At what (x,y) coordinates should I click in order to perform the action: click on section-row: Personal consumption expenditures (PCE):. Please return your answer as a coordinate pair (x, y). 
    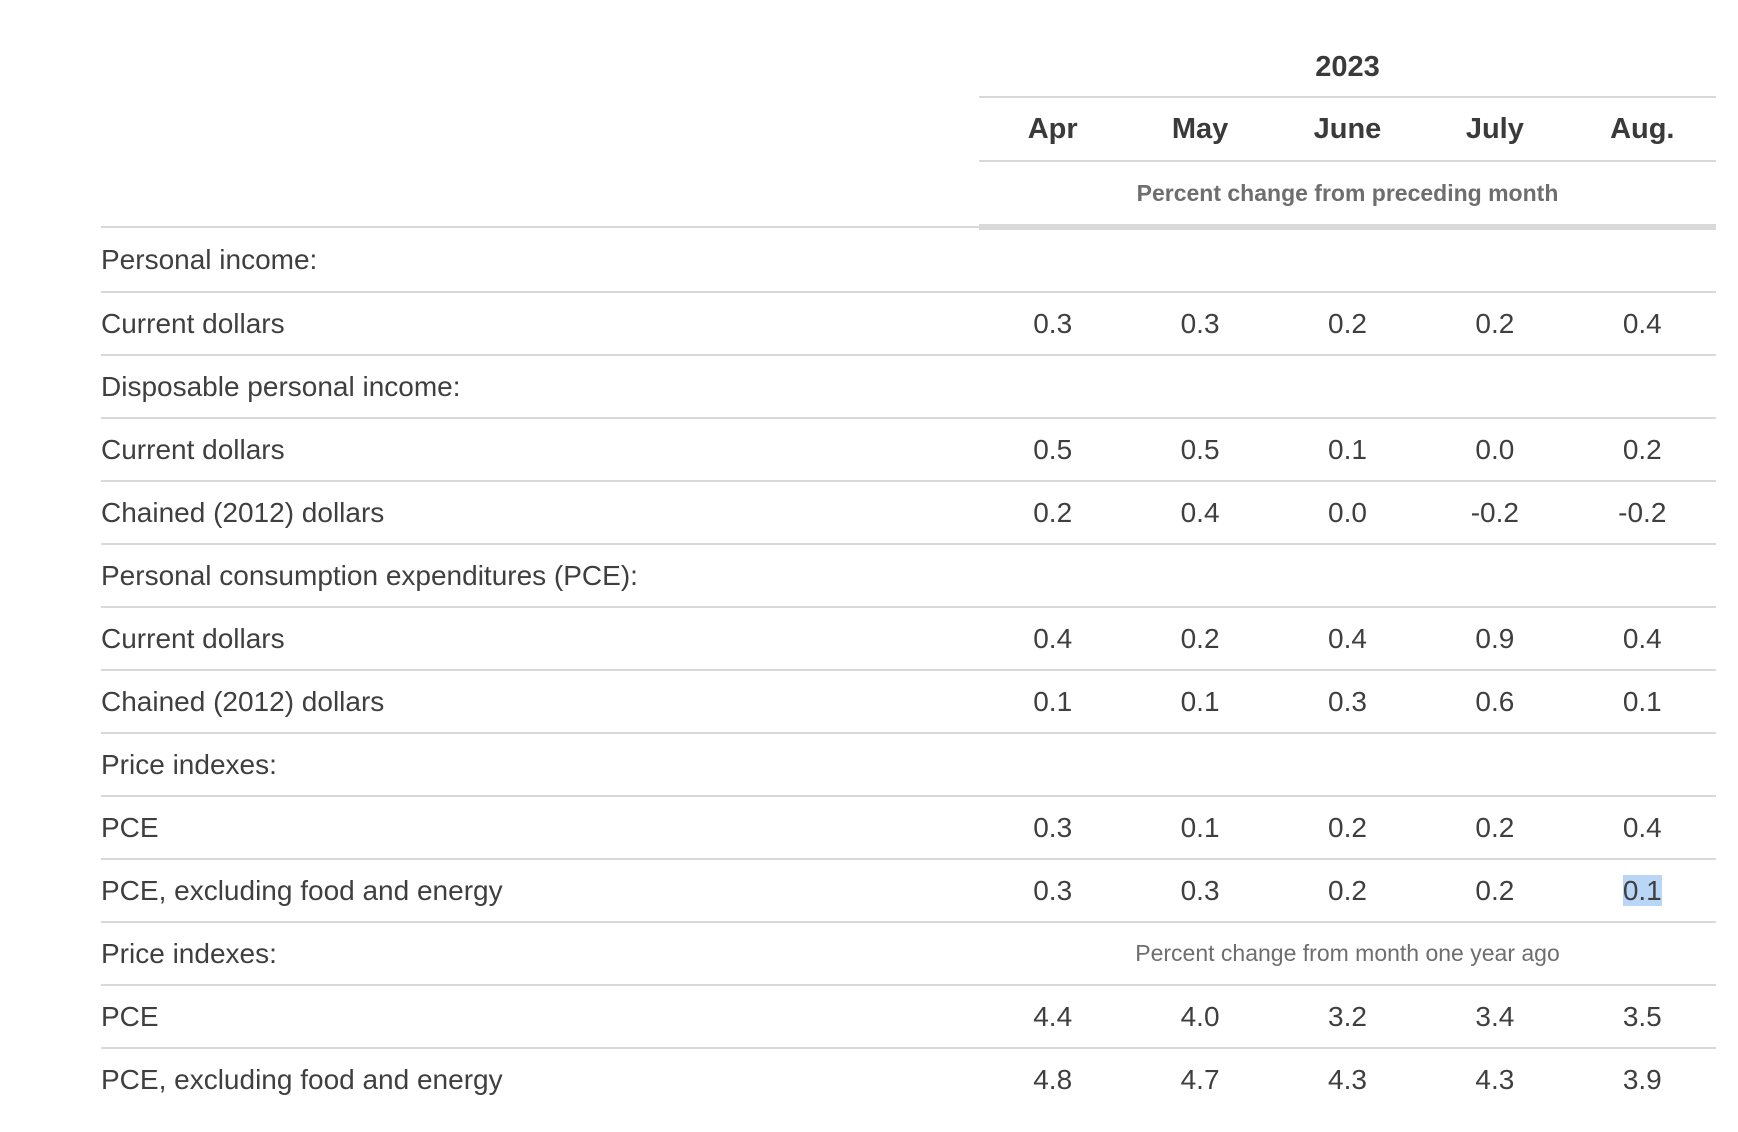
    Looking at the image, I should click on (909, 576).